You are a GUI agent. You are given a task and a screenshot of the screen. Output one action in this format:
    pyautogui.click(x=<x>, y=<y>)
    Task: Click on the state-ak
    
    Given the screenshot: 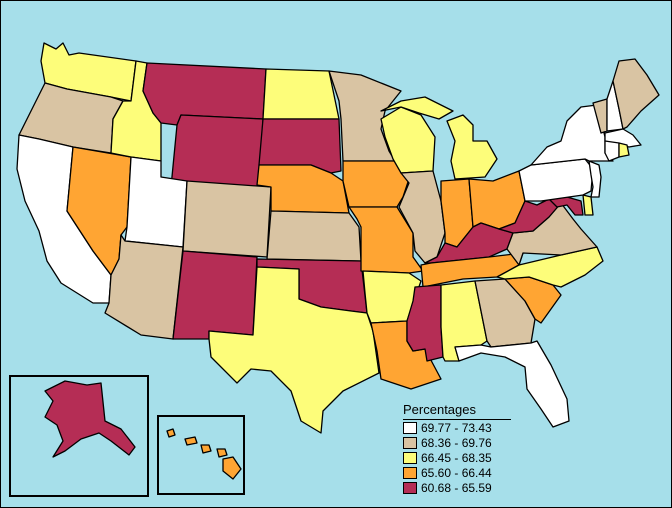 What is the action you would take?
    pyautogui.click(x=90, y=419)
    